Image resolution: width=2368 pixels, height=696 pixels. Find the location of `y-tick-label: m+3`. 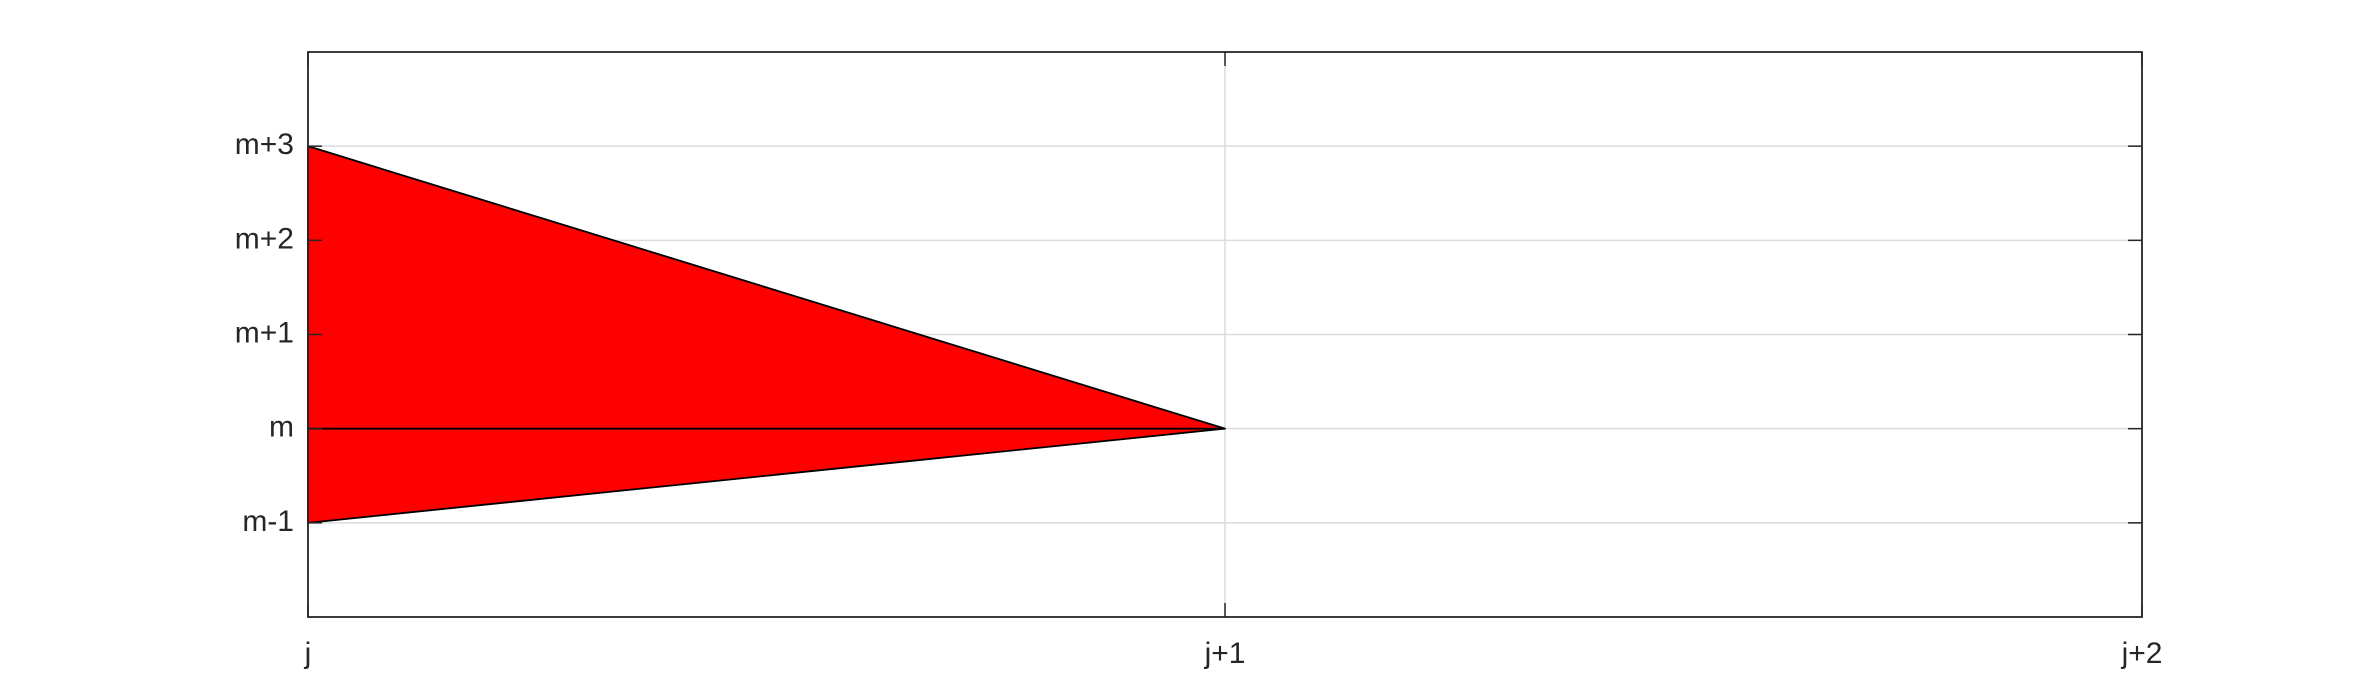

y-tick-label: m+3 is located at coordinates (264, 144).